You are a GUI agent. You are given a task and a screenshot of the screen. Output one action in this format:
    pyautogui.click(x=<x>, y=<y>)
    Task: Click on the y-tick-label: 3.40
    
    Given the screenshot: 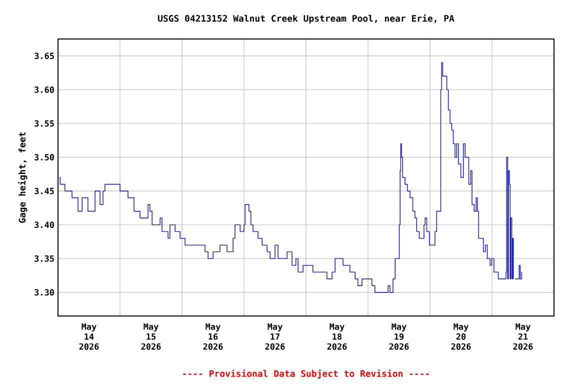 What is the action you would take?
    pyautogui.click(x=44, y=225)
    